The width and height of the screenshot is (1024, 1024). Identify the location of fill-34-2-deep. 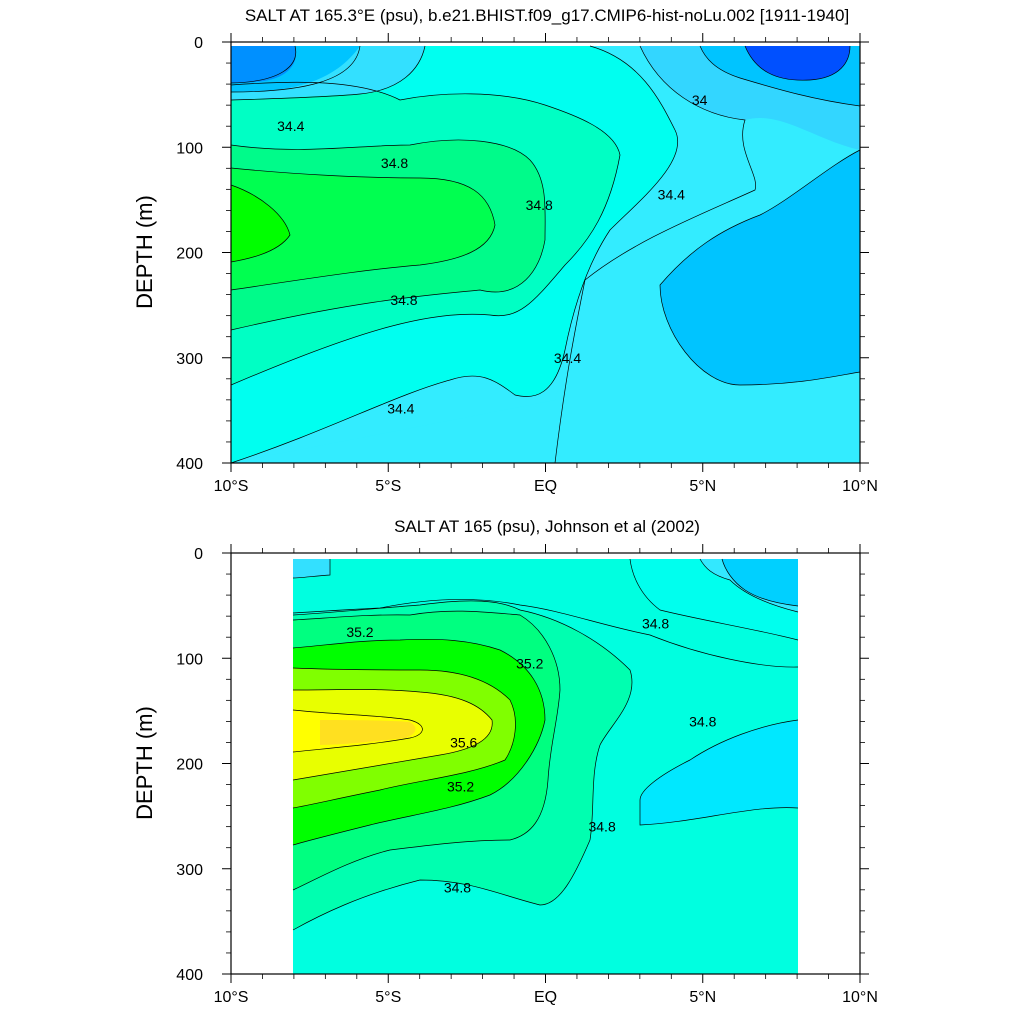
(760, 267).